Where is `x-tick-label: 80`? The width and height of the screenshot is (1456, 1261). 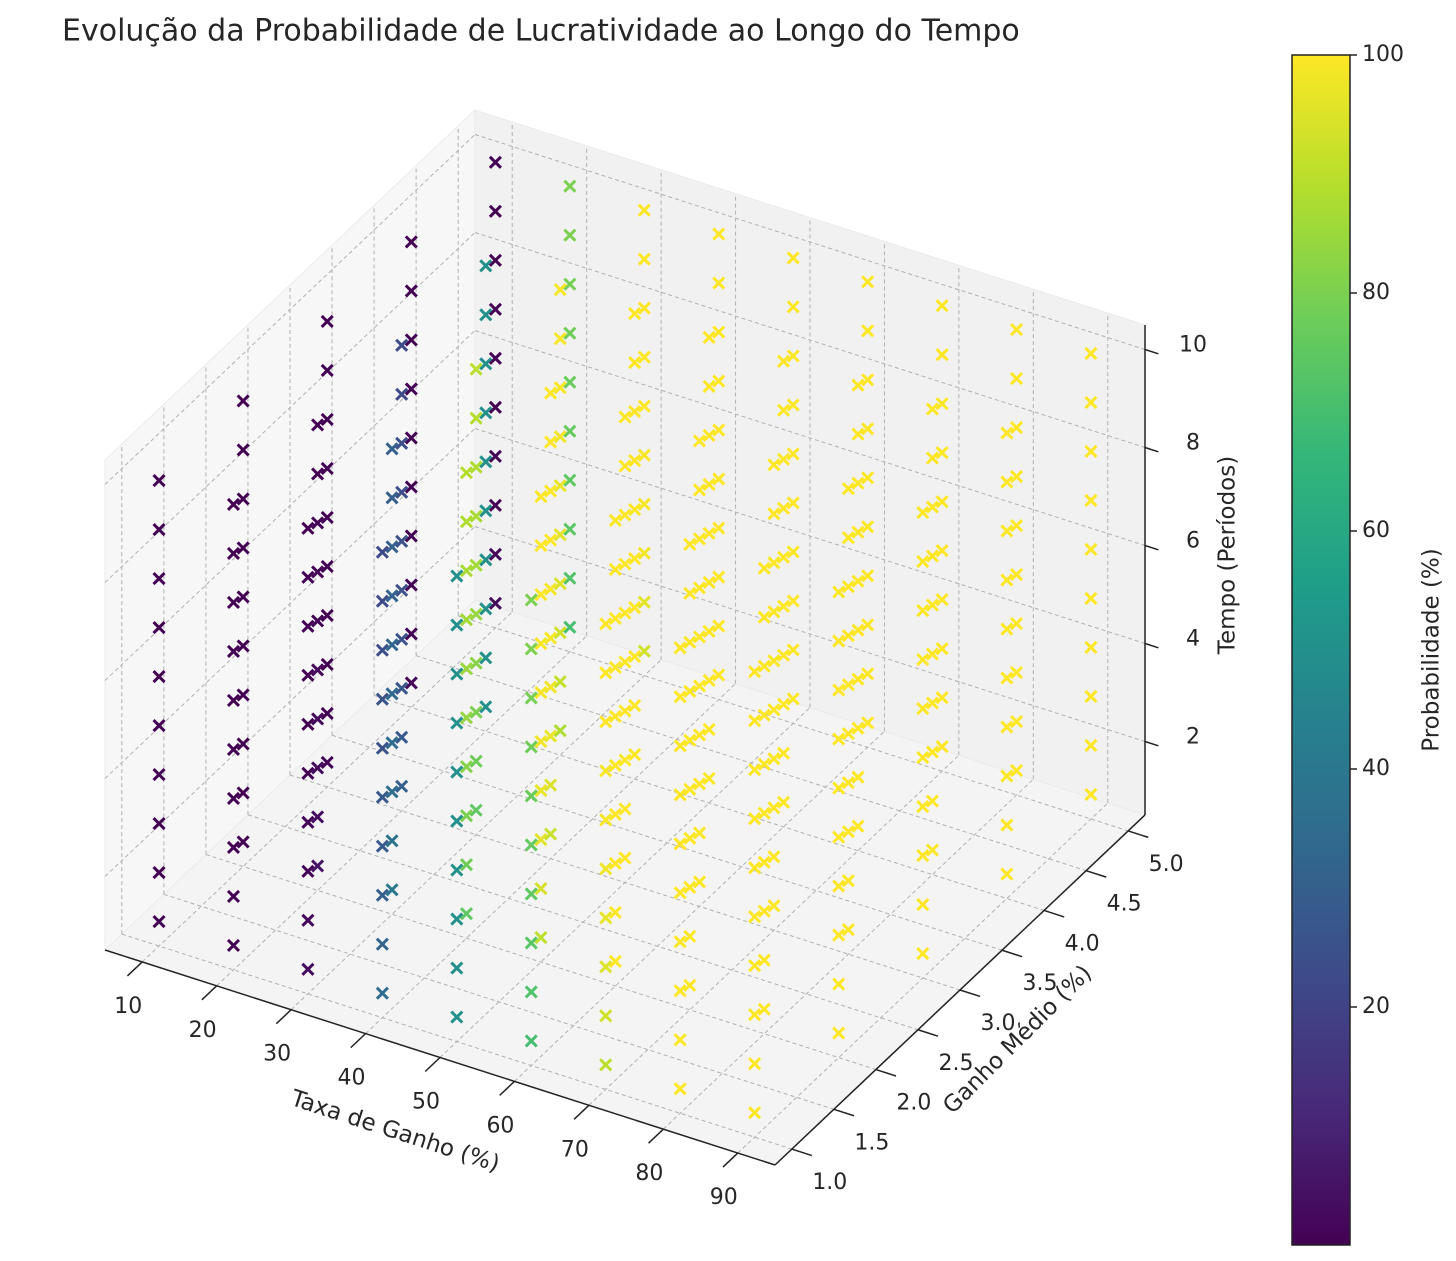 x-tick-label: 80 is located at coordinates (649, 1173).